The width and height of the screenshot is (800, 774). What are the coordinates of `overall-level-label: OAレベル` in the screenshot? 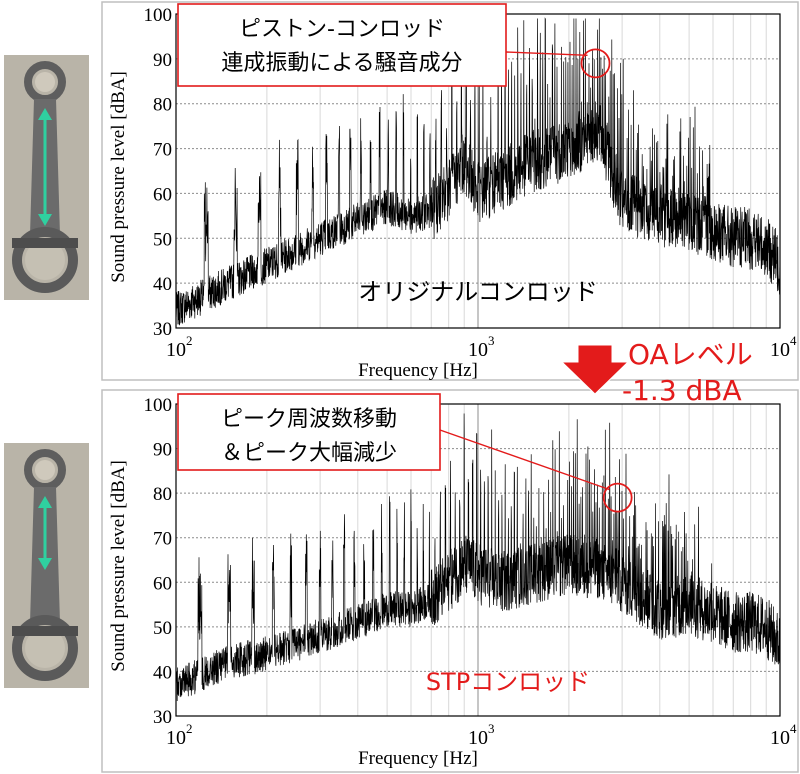 It's located at (690, 354).